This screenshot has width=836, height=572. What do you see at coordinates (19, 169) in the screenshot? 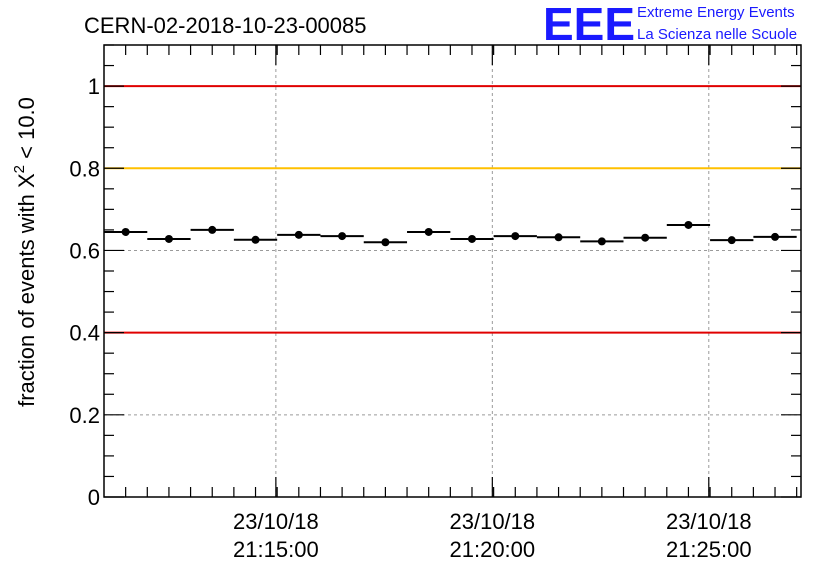
I see `y-axis-label-superscript: 2` at bounding box center [19, 169].